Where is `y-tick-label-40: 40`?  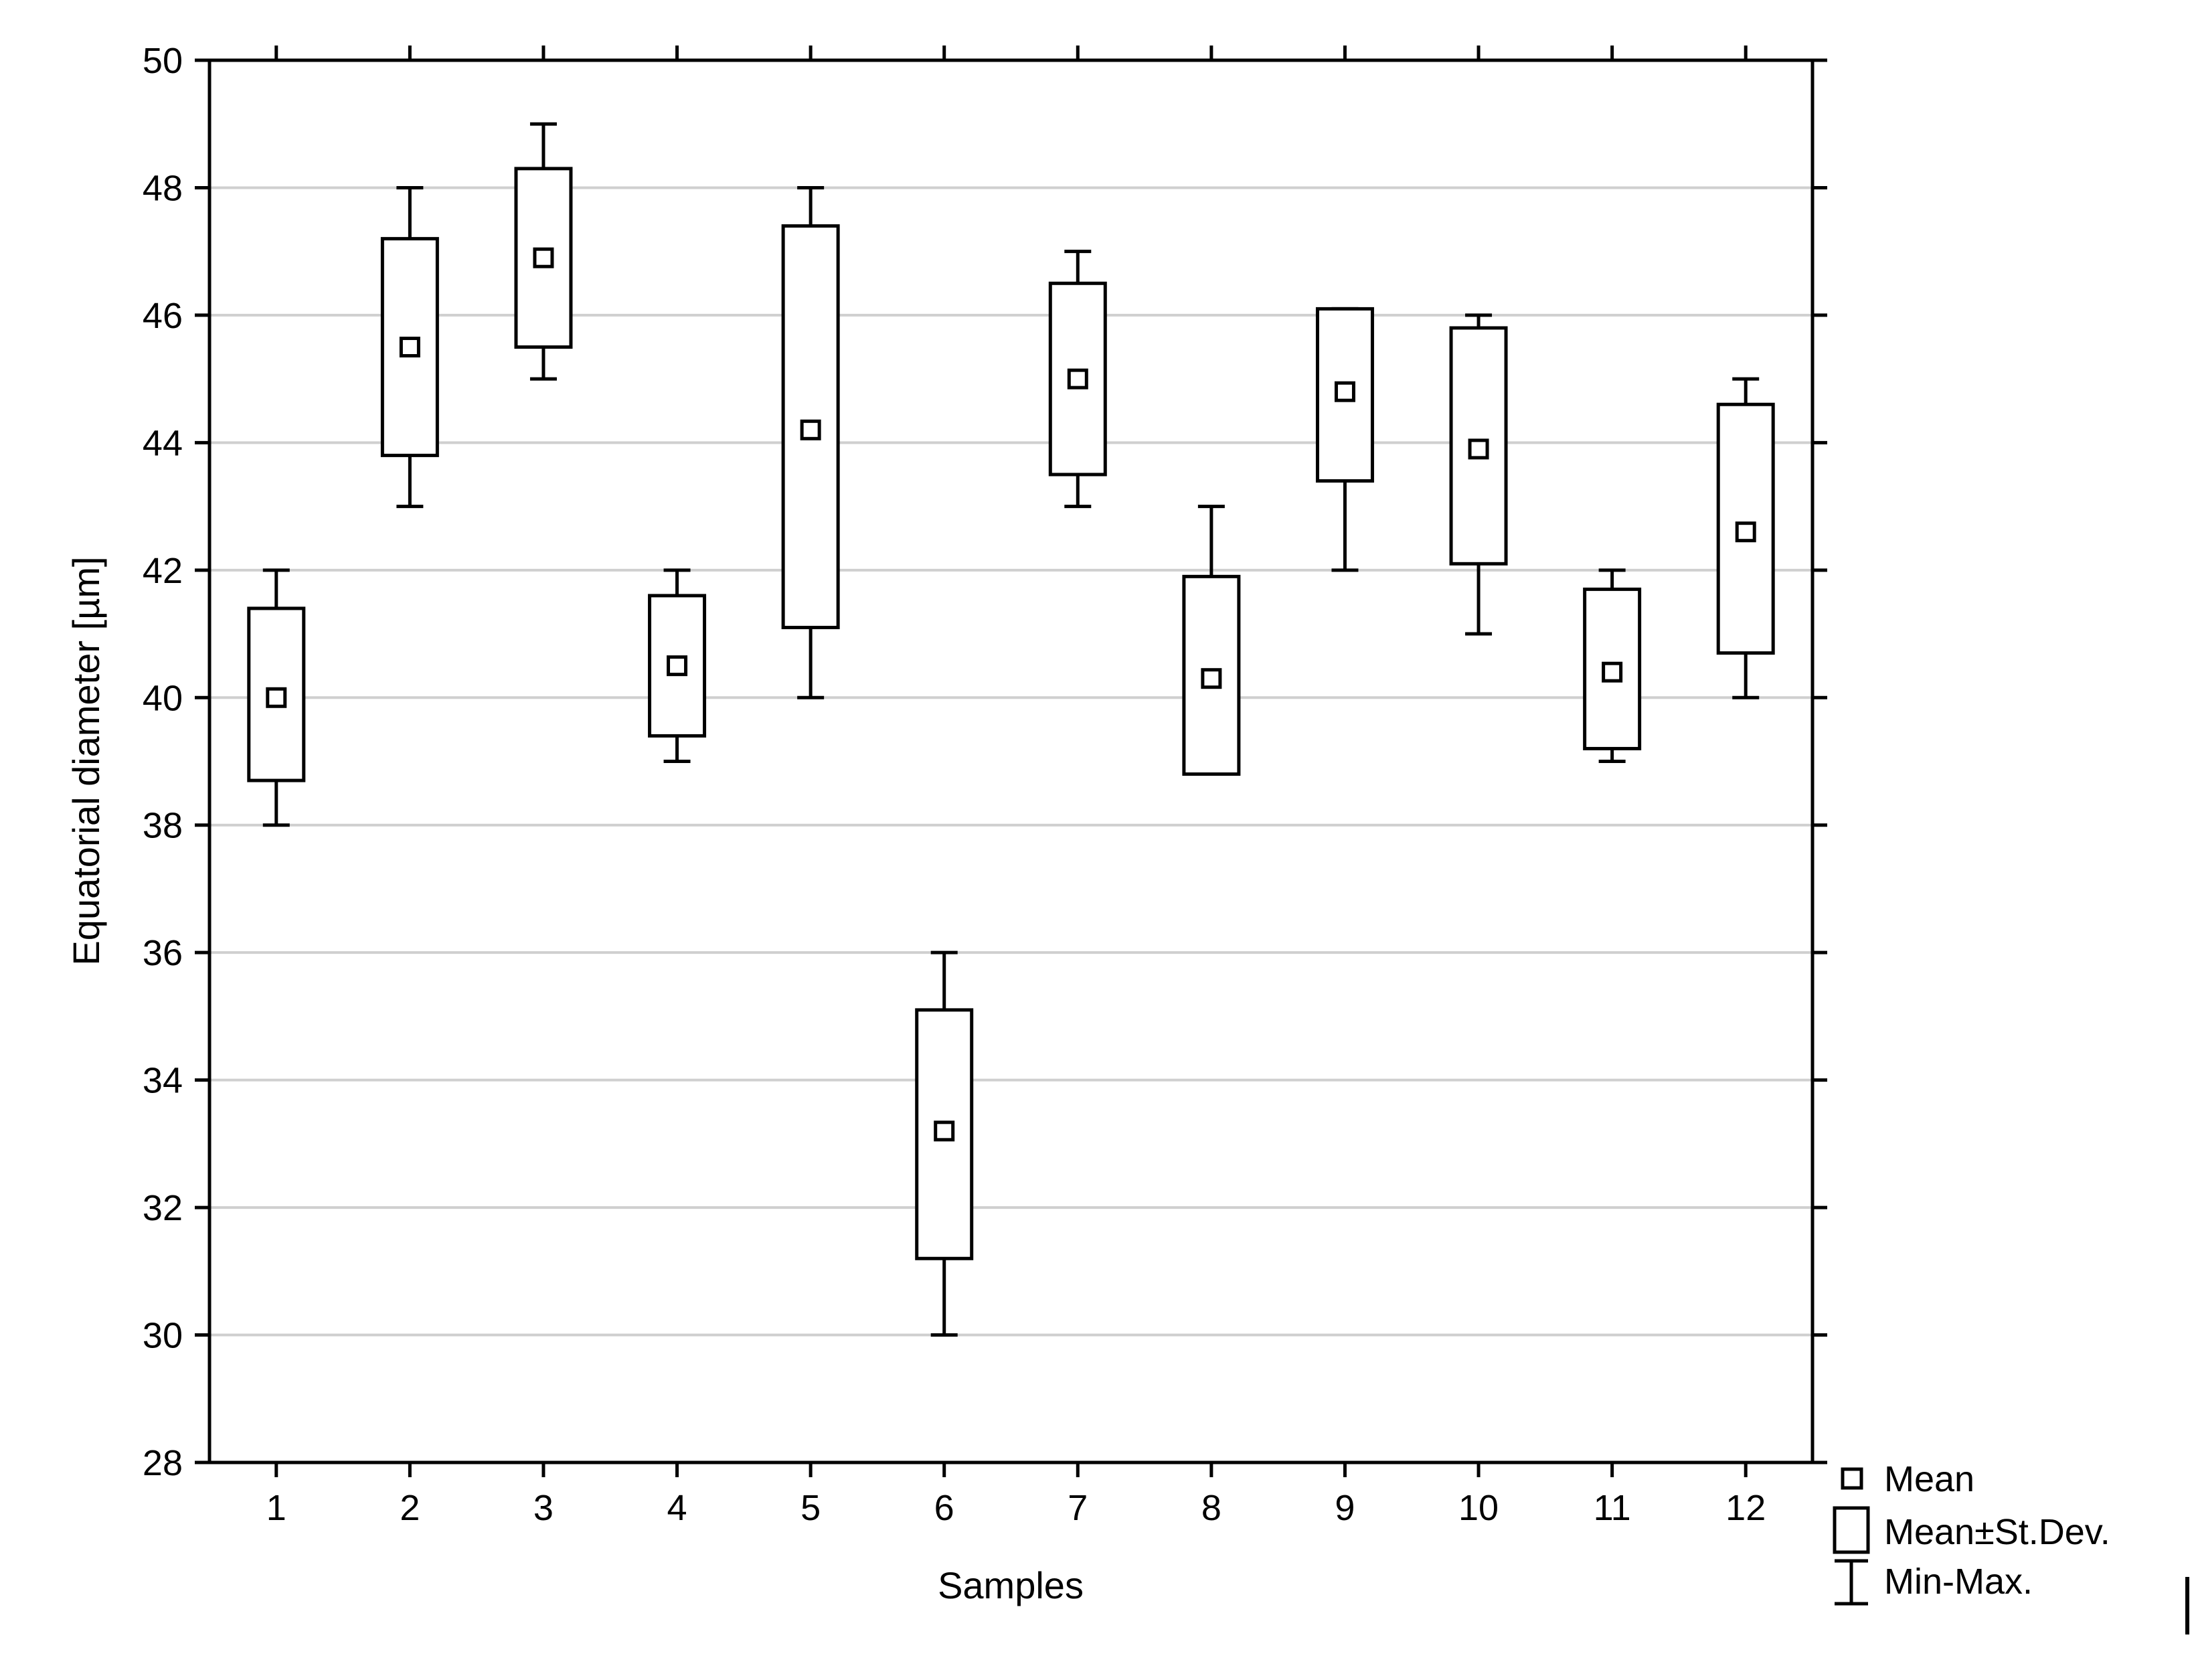
y-tick-label-40: 40 is located at coordinates (163, 698).